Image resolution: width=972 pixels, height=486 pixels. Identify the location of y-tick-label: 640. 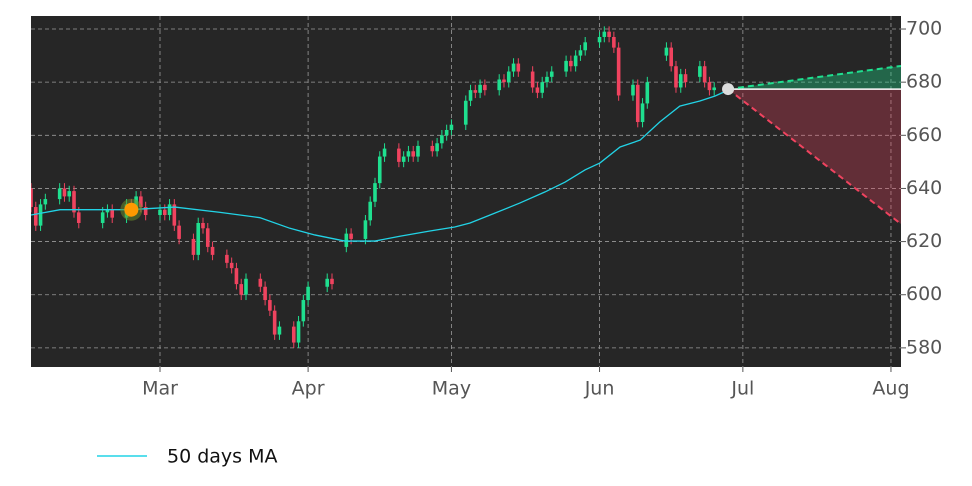
(924, 188).